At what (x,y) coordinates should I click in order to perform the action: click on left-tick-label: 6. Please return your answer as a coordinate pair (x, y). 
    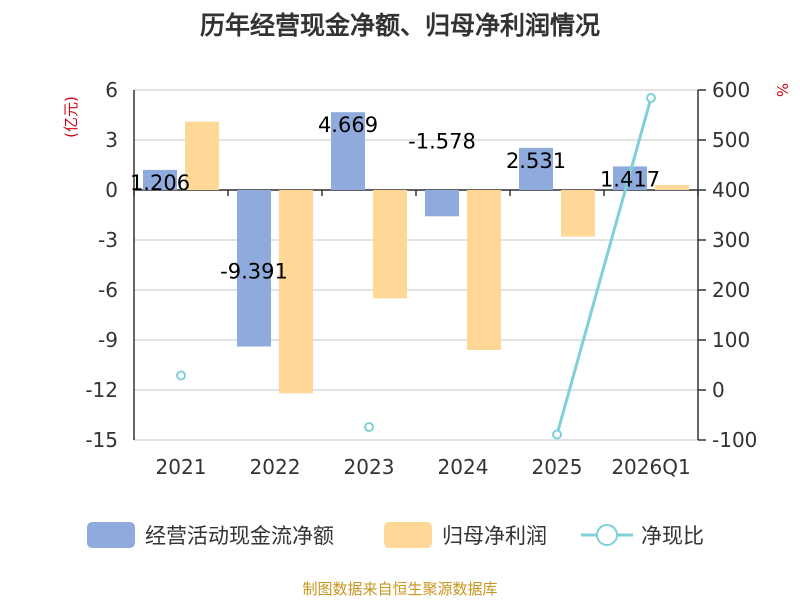
    Looking at the image, I should click on (111, 90).